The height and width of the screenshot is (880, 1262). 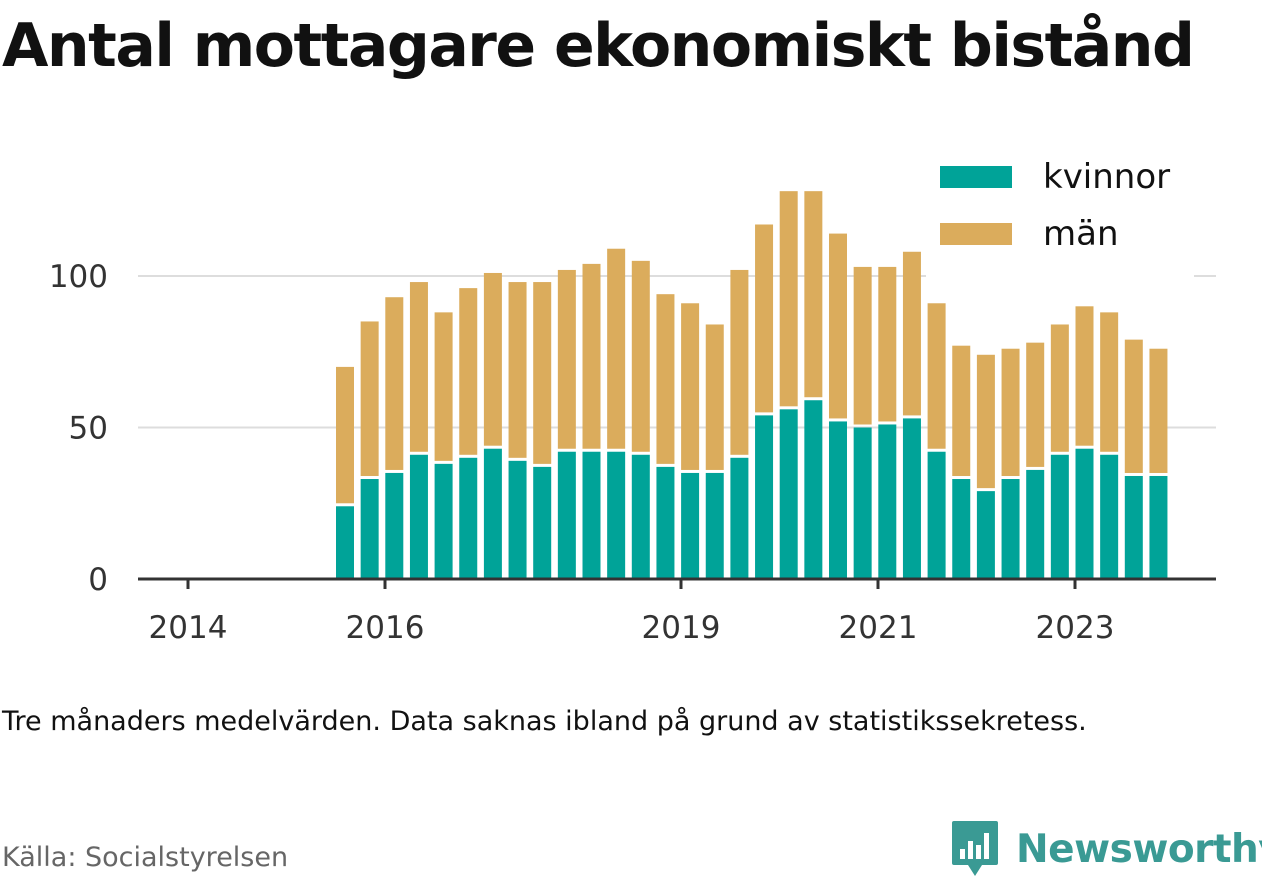 What do you see at coordinates (98, 580) in the screenshot?
I see `y-tick-label: 0` at bounding box center [98, 580].